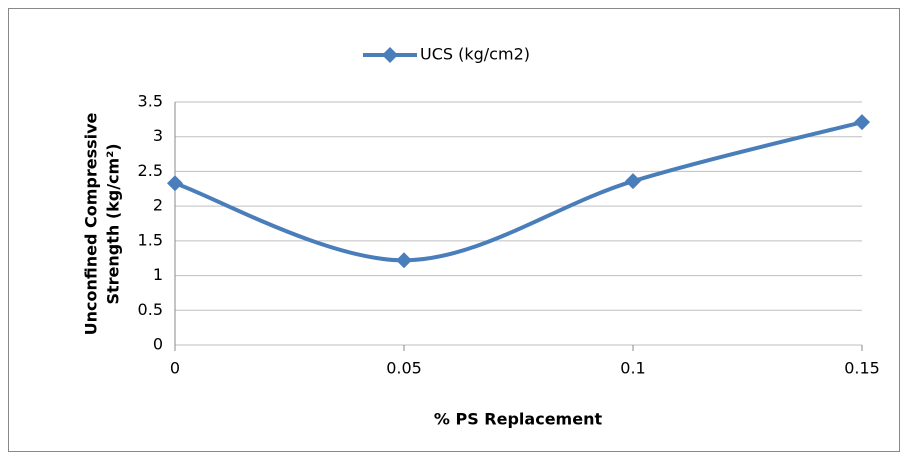  Describe the element at coordinates (158, 274) in the screenshot. I see `y-tick-label: 1` at that location.